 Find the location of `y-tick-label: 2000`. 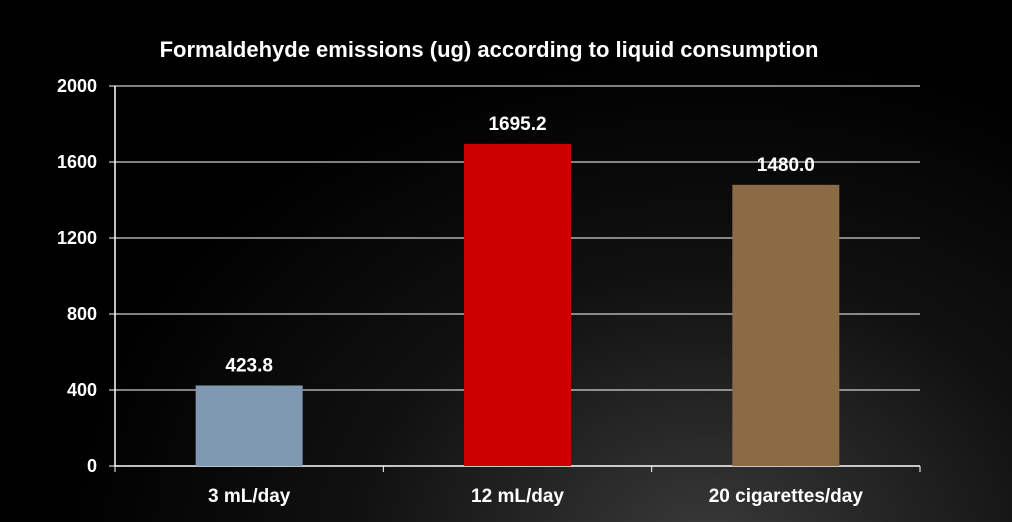

y-tick-label: 2000 is located at coordinates (77, 86).